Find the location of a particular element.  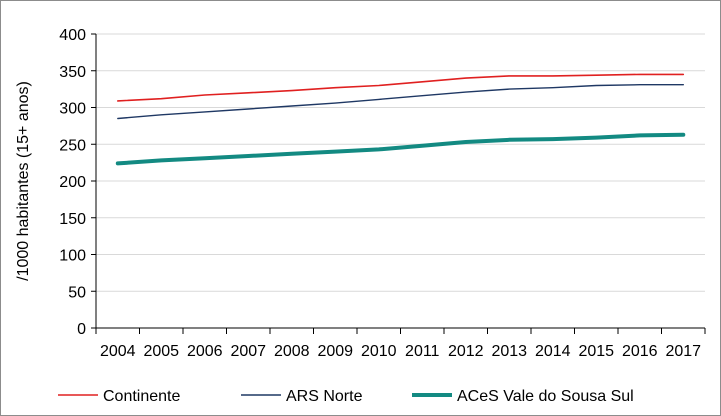

x-tick-label: 2010 is located at coordinates (379, 351).